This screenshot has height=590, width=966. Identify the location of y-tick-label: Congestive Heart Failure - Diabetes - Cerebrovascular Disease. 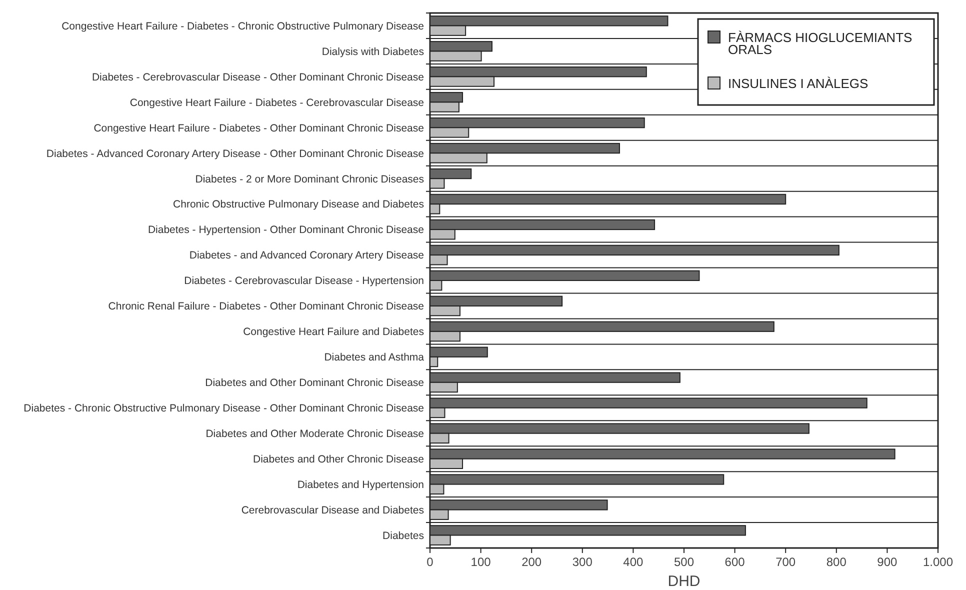
(277, 102).